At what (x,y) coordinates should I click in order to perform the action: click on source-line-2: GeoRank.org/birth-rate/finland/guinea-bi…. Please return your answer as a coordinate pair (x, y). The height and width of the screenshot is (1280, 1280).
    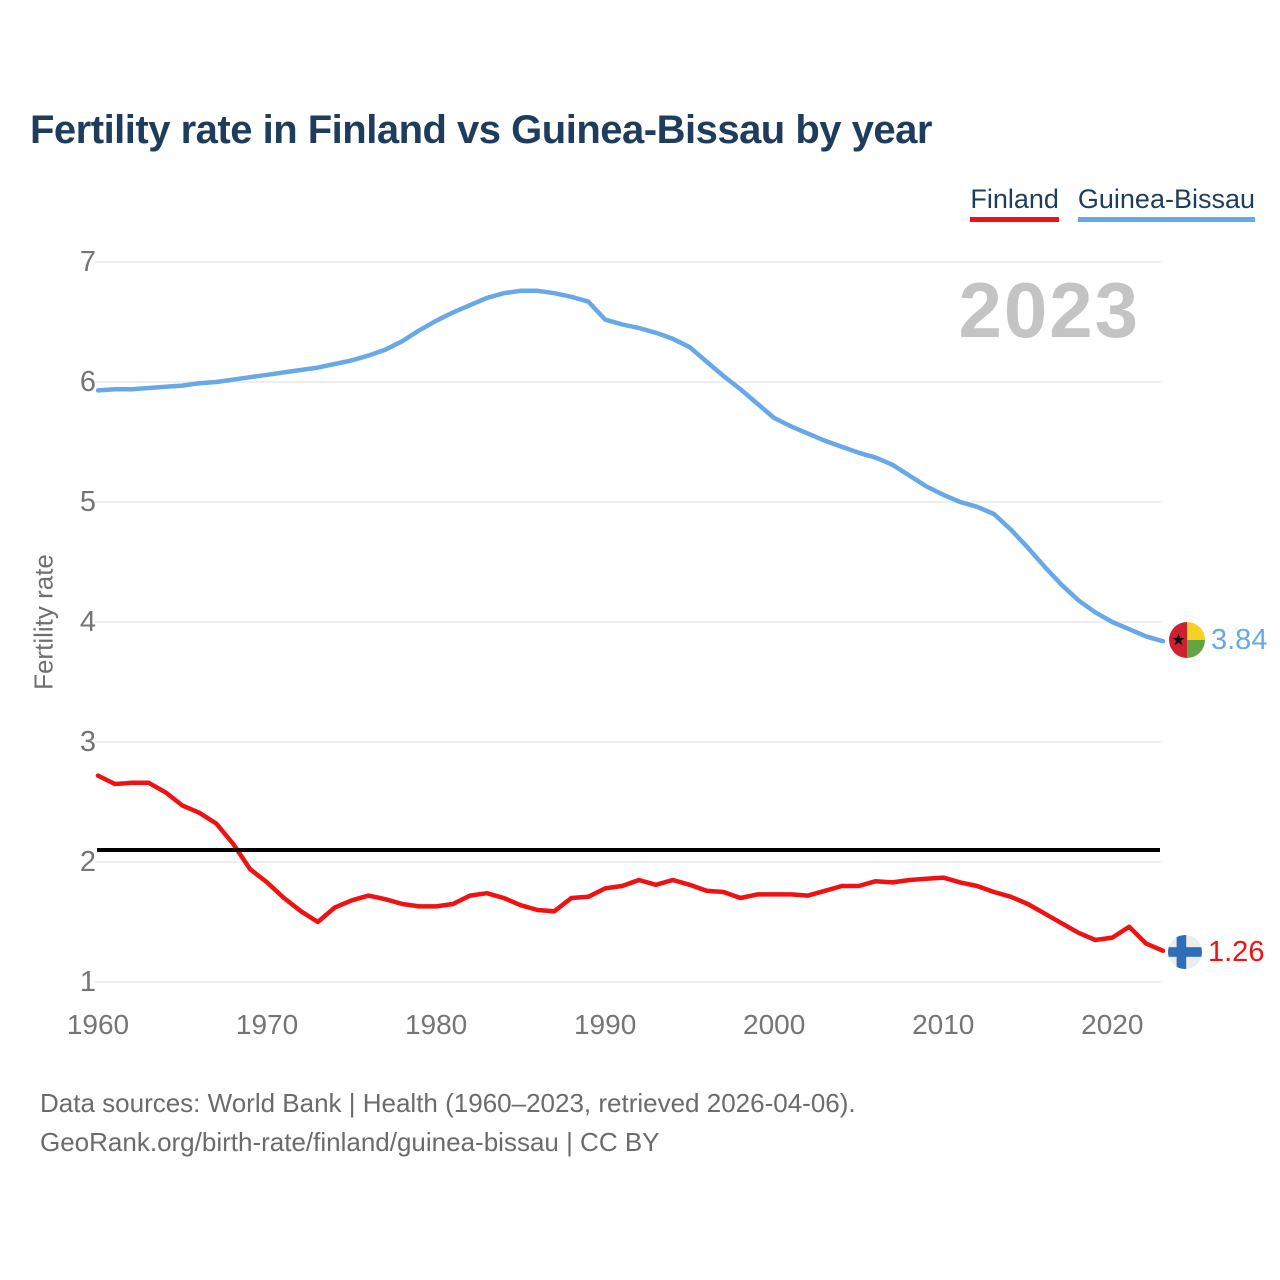
    Looking at the image, I should click on (350, 1142).